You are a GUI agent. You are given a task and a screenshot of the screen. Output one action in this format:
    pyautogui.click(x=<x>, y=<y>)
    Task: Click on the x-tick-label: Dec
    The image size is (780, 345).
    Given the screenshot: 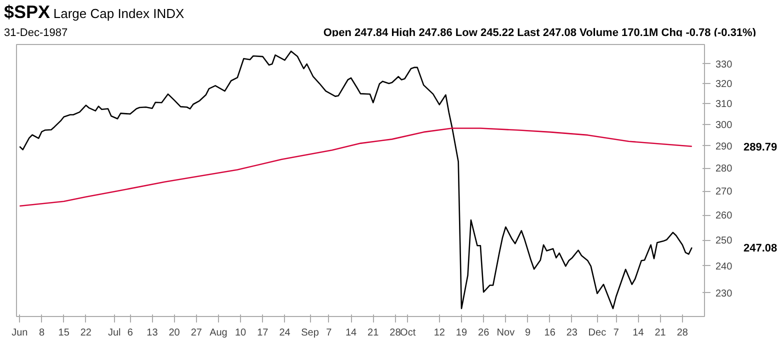 What is the action you would take?
    pyautogui.click(x=597, y=333)
    